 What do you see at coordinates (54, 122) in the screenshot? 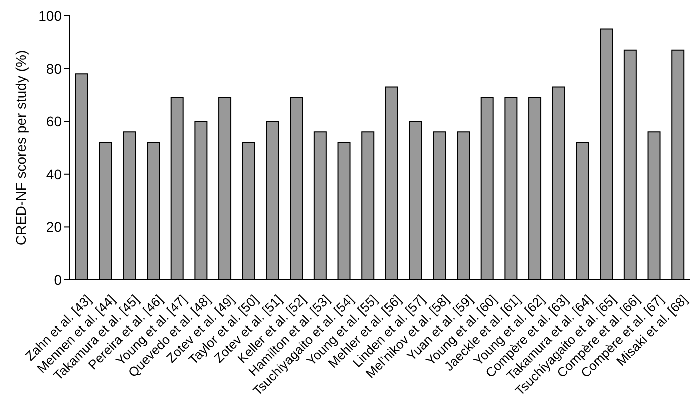
I see `y-tick-label: 60` at bounding box center [54, 122].